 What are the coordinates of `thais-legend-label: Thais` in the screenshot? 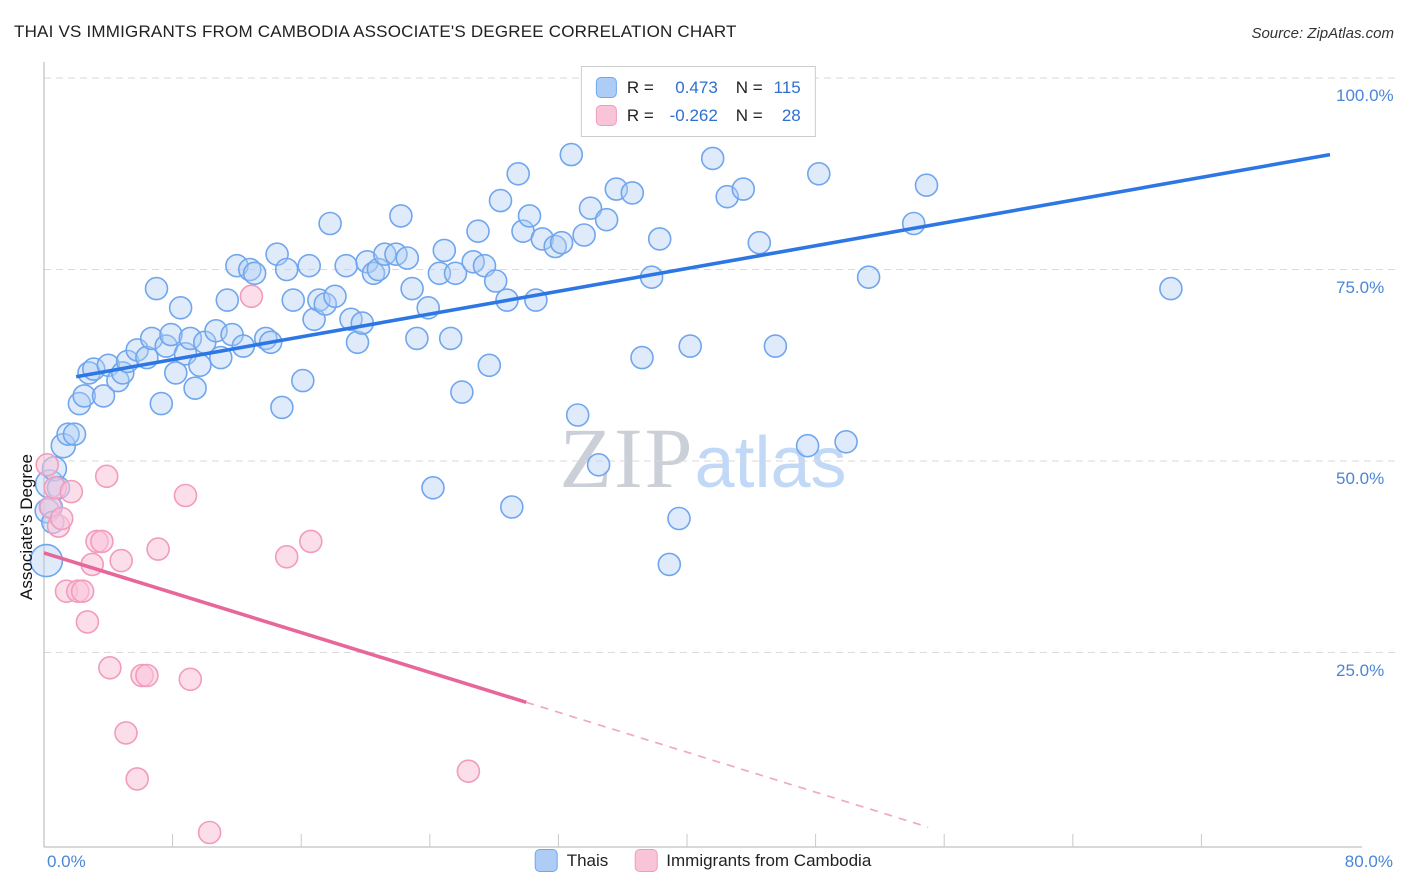 It's located at (587, 860).